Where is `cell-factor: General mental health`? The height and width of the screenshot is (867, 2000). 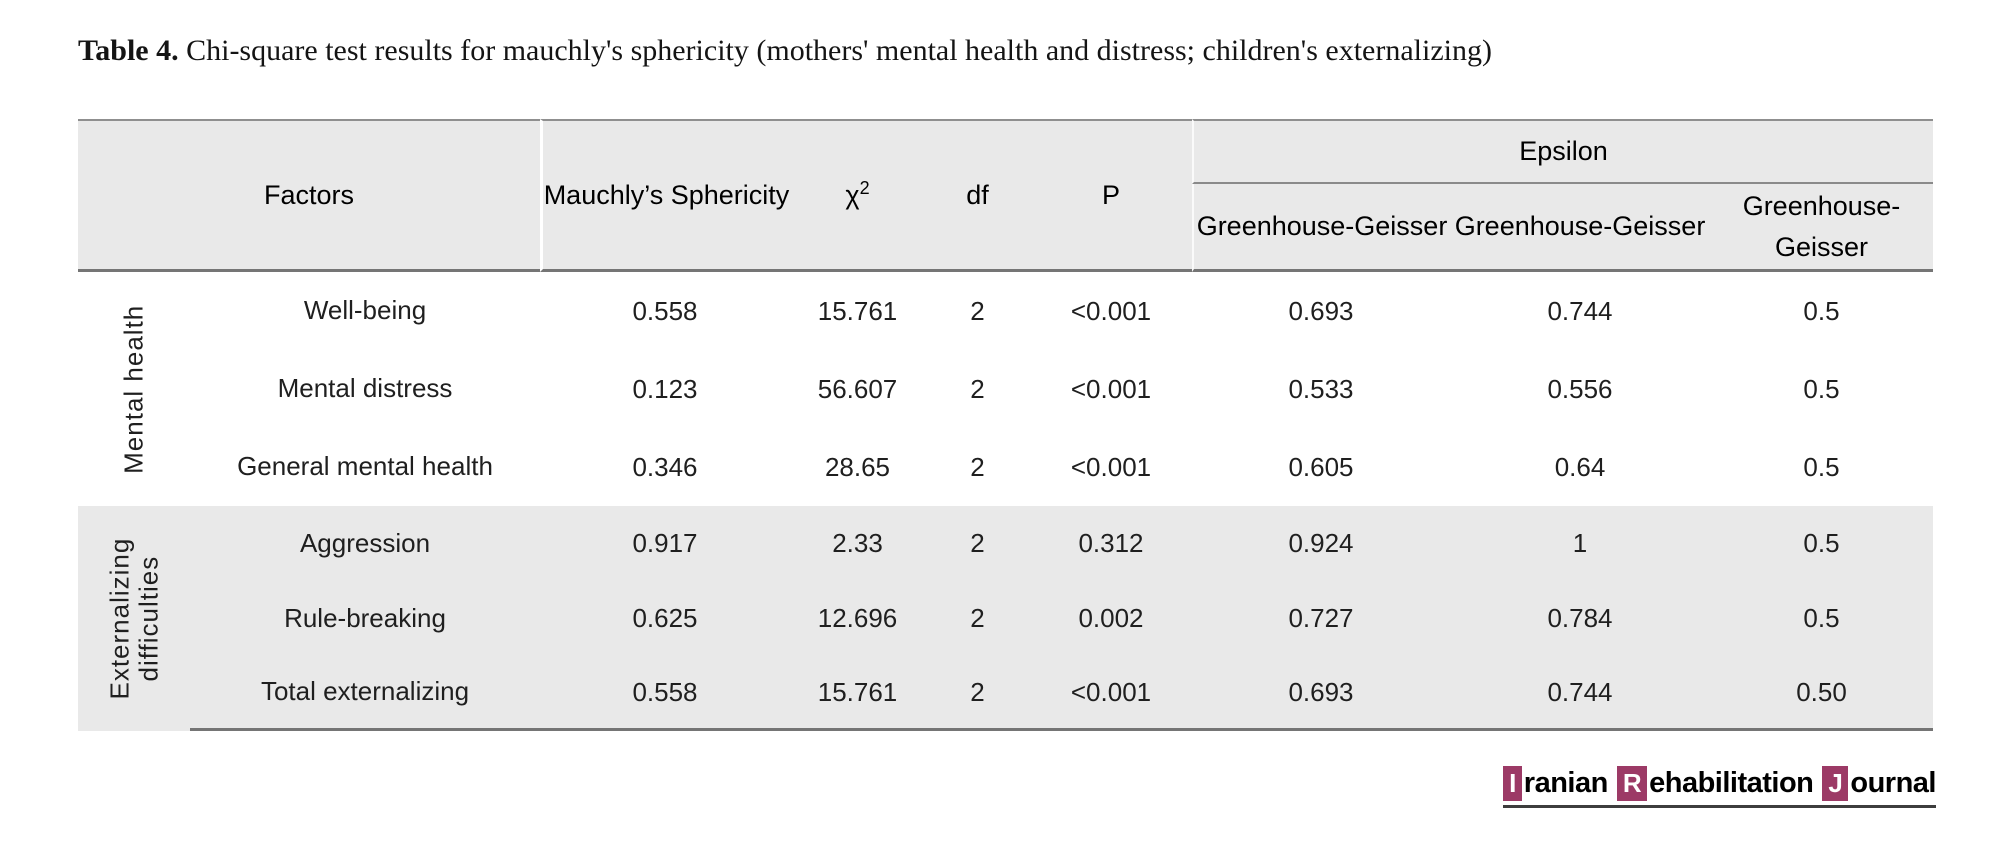 cell-factor: General mental health is located at coordinates (365, 467).